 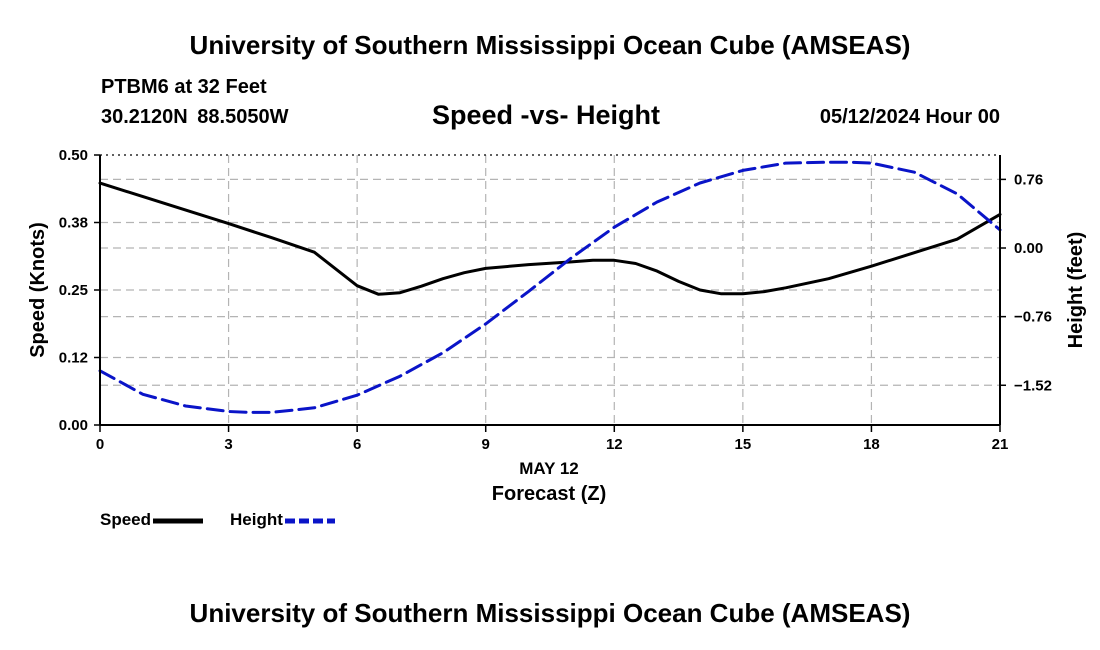 I want to click on legend-item-height: Height, so click(x=283, y=520).